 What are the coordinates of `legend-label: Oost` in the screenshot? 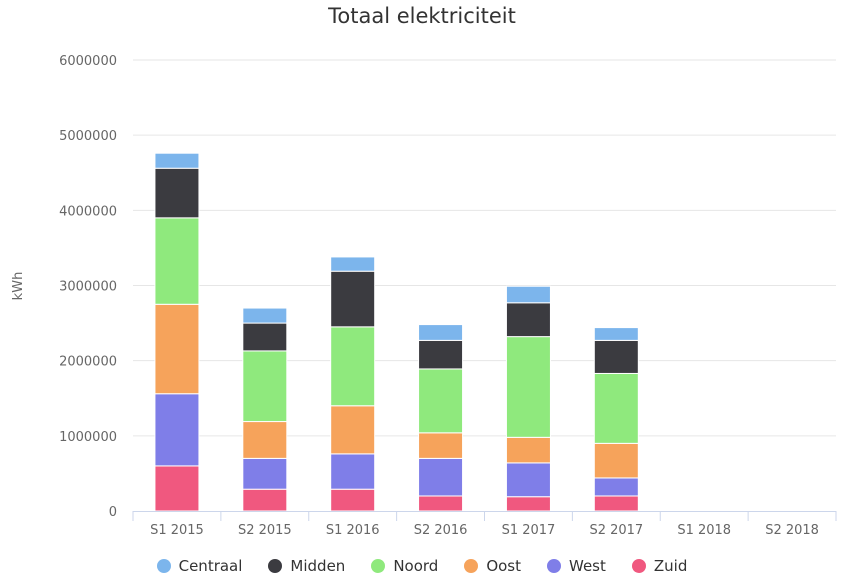 It's located at (503, 566).